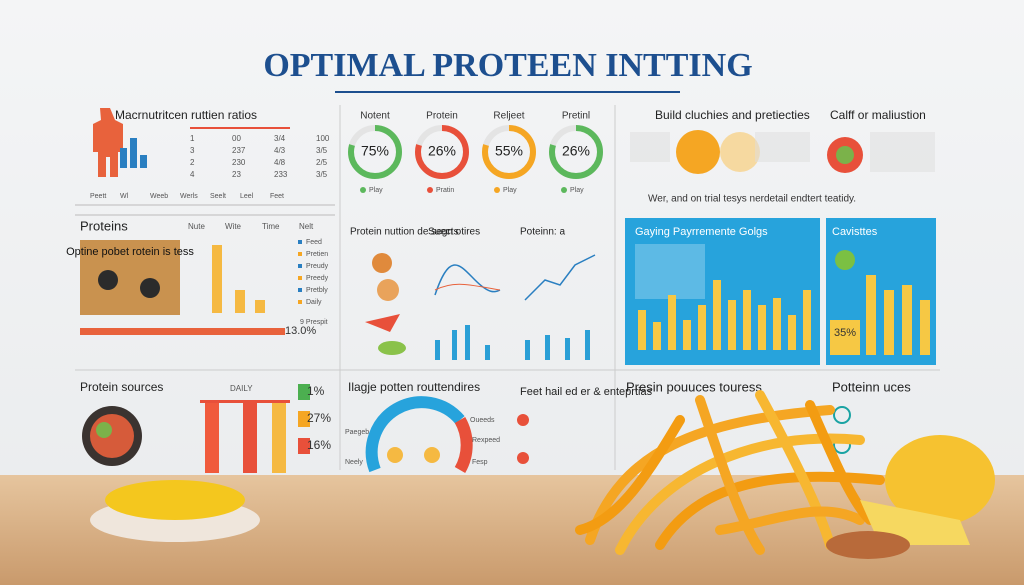  I want to click on note: 9 Prespit, so click(314, 322).